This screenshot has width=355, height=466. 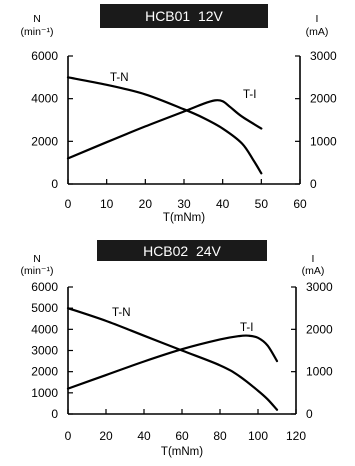 What do you see at coordinates (296, 436) in the screenshot?
I see `x-tick-label: 120` at bounding box center [296, 436].